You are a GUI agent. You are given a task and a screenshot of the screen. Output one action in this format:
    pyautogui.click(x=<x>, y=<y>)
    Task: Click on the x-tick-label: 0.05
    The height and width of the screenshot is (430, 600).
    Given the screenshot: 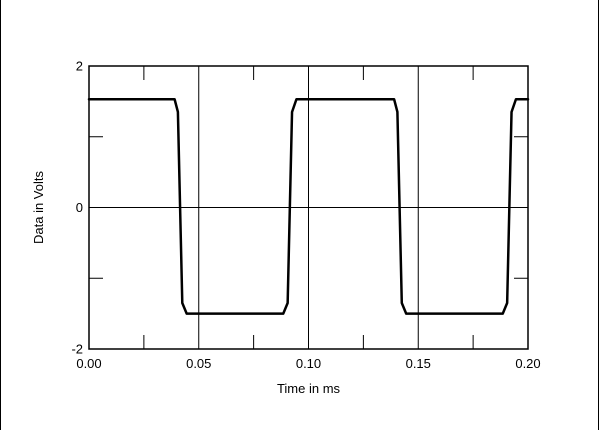 What is the action you would take?
    pyautogui.click(x=198, y=363)
    